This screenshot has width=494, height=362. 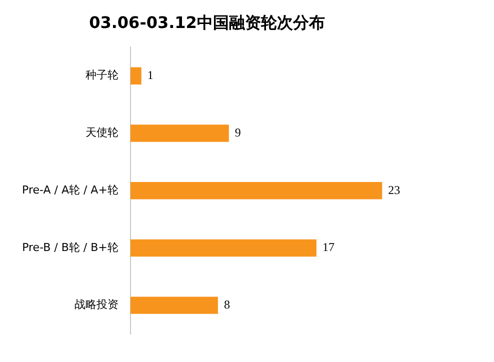 What do you see at coordinates (328, 247) in the screenshot?
I see `data-label: 17` at bounding box center [328, 247].